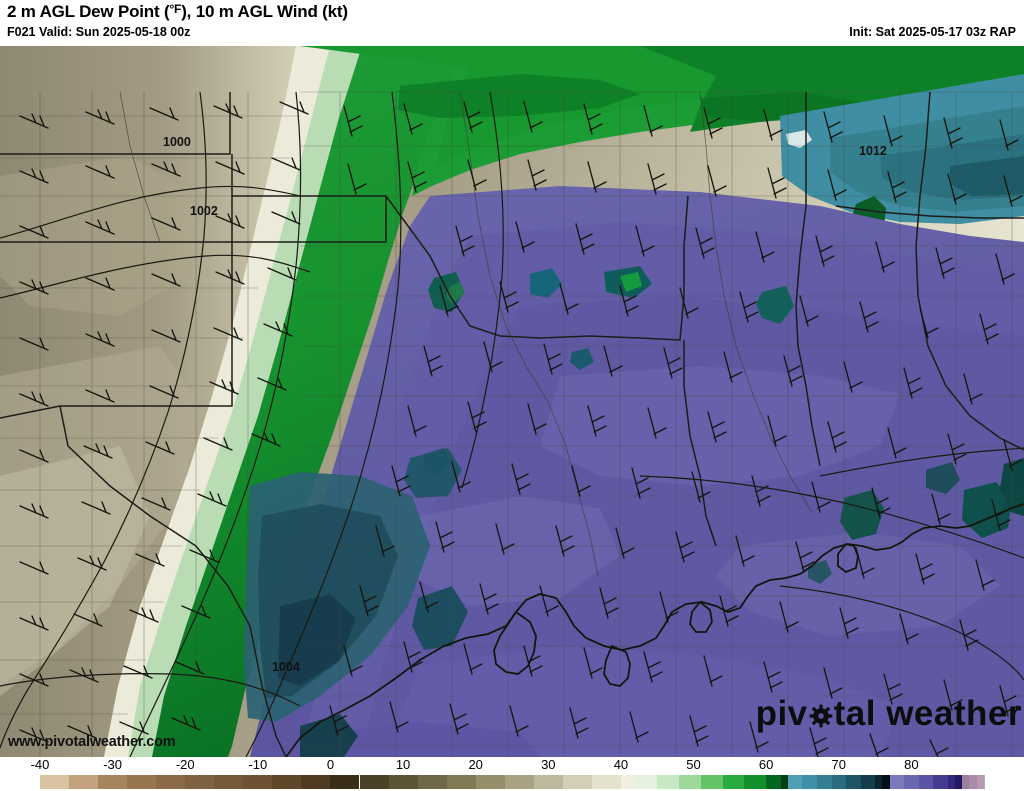  What do you see at coordinates (932, 32) in the screenshot?
I see `init-time-label: Init: Sat 2025-05-17 03z RAP` at bounding box center [932, 32].